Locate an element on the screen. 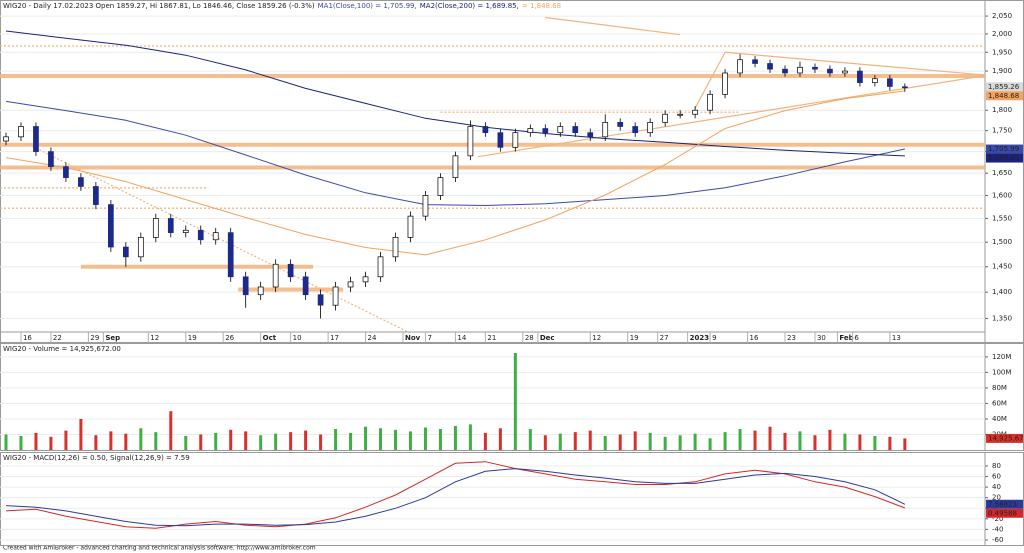 Image resolution: width=1024 pixels, height=553 pixels. x-tick-label: 14 is located at coordinates (461, 338).